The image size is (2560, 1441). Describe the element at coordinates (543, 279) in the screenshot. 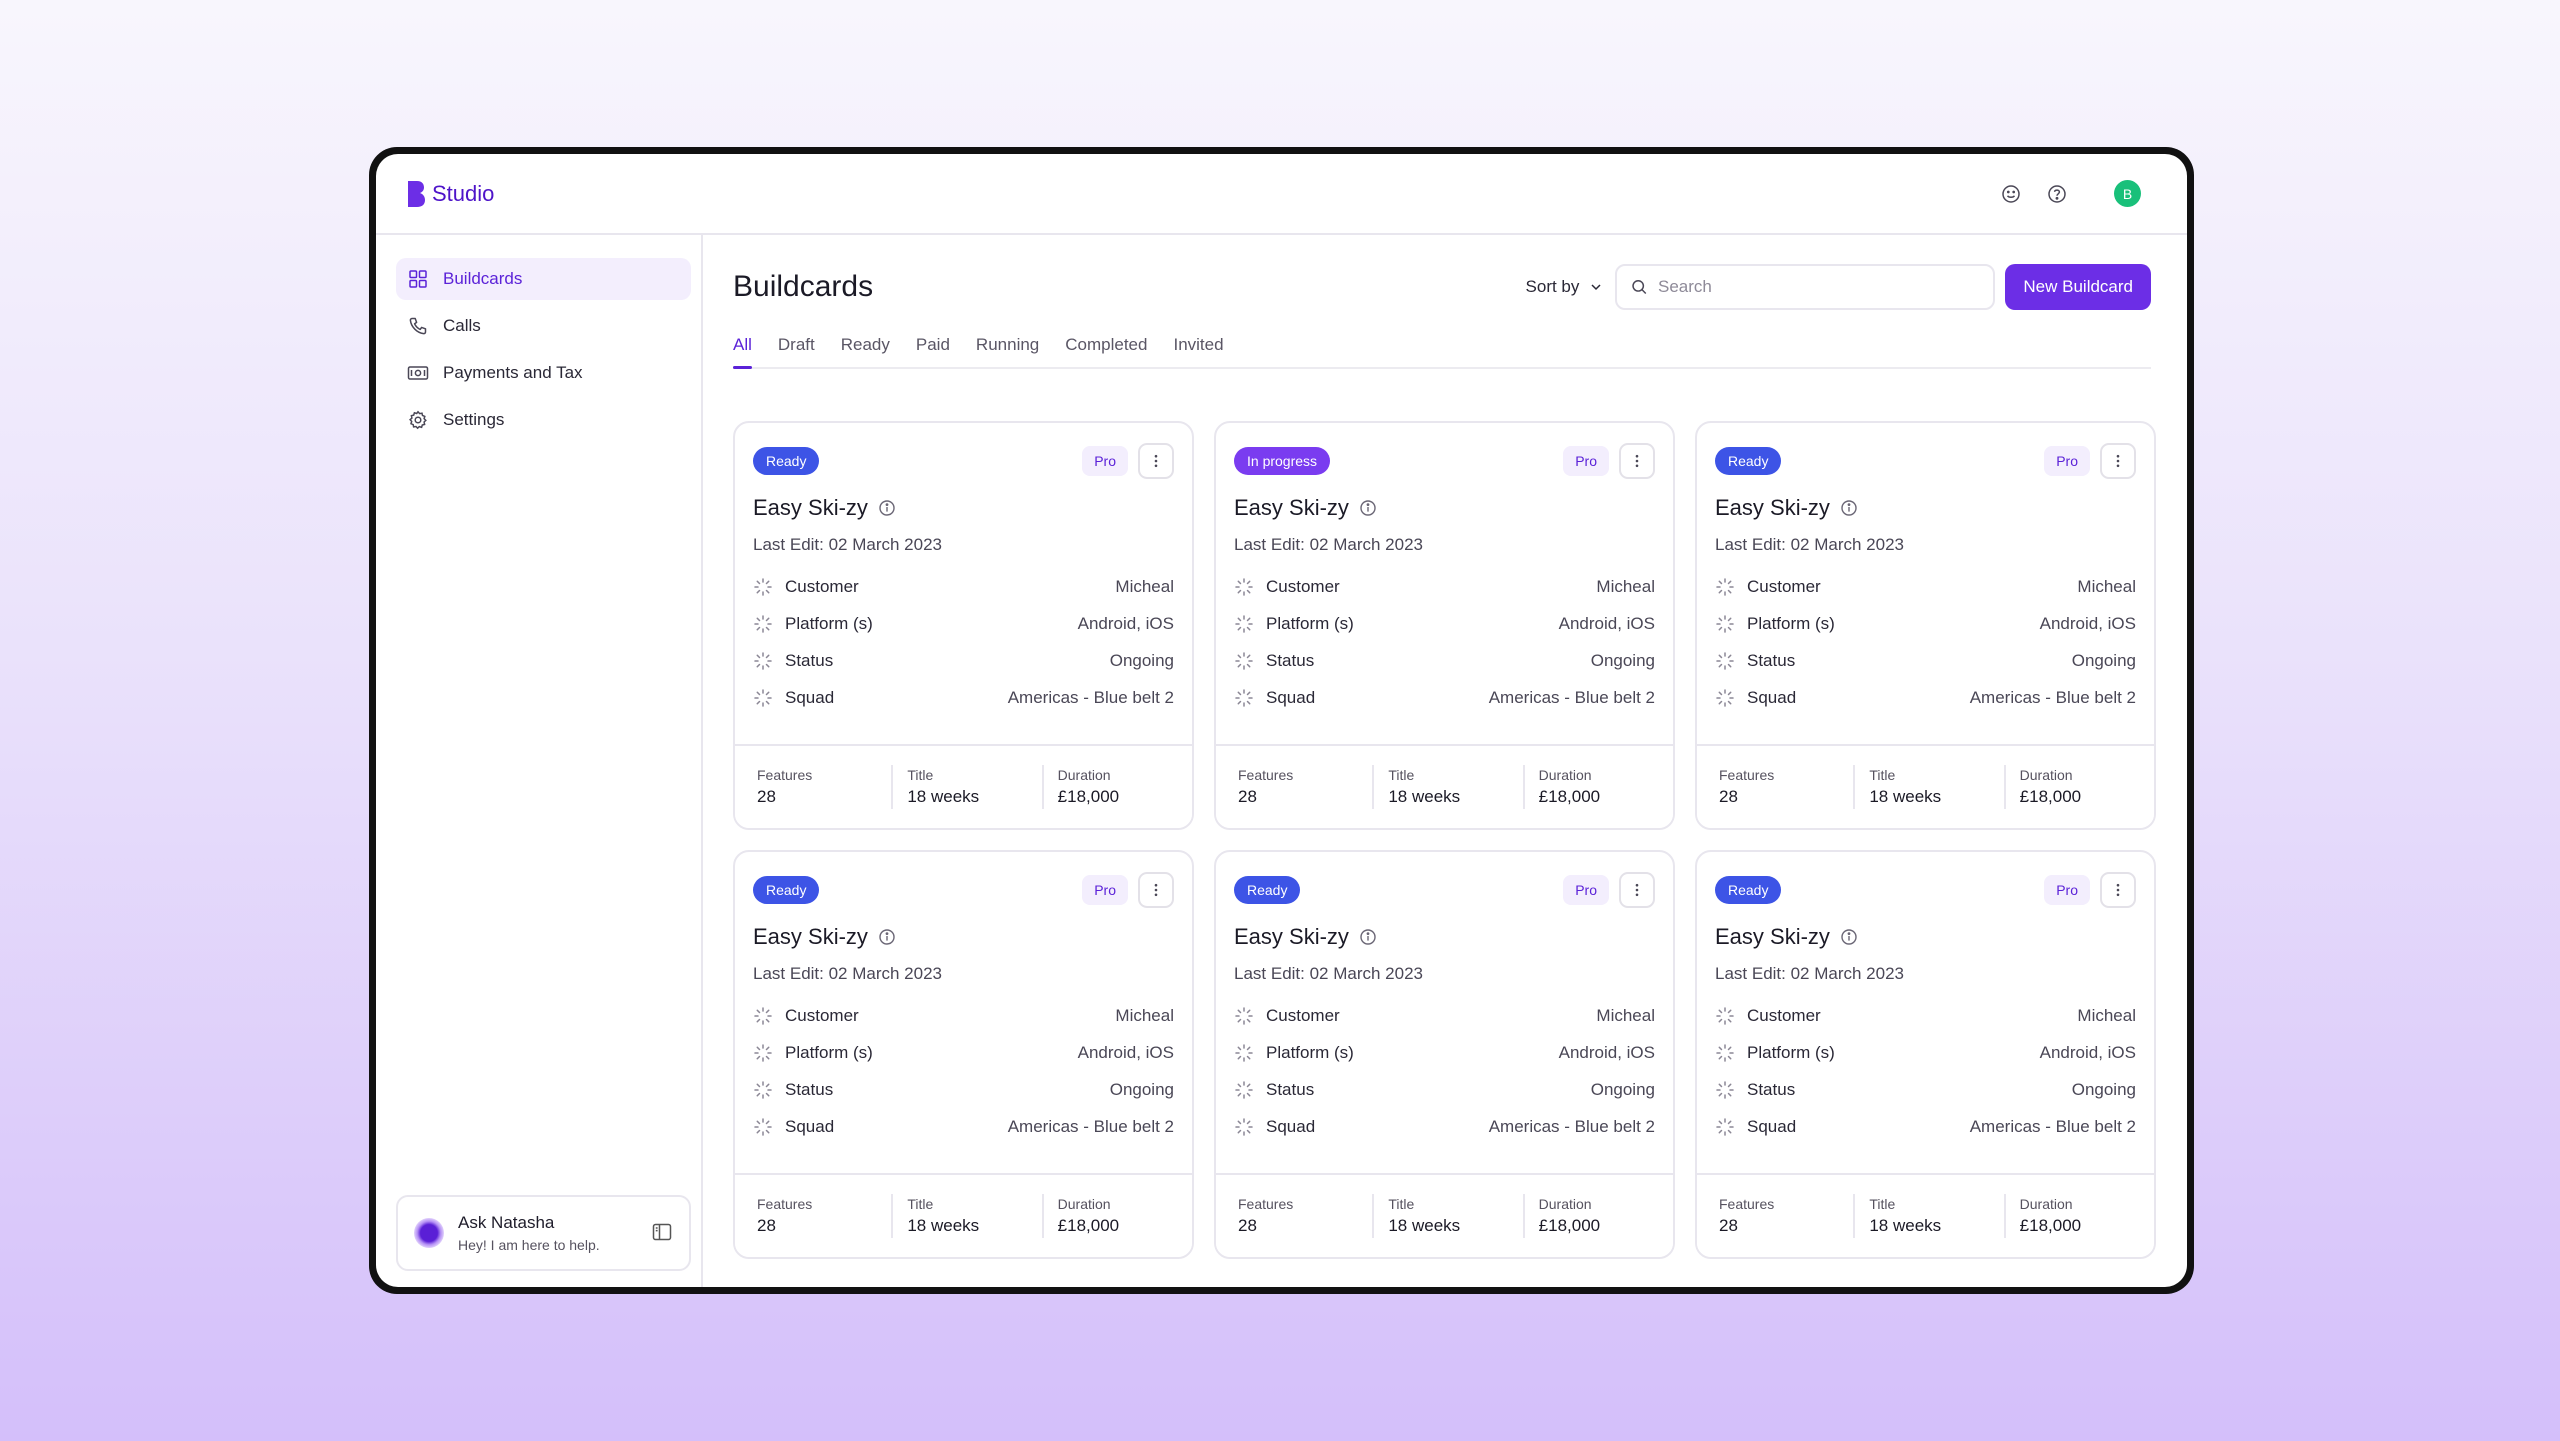

I see `sidebar-item-buildcards: Buildcards` at that location.